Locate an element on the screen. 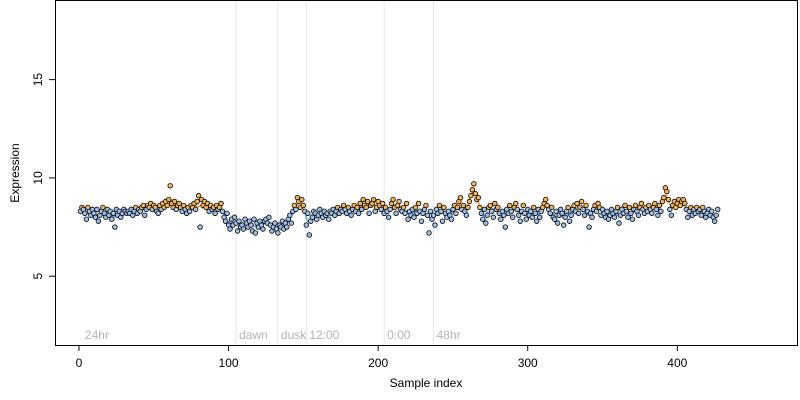 The image size is (800, 400). x-axis-title: Sample index is located at coordinates (426, 383).